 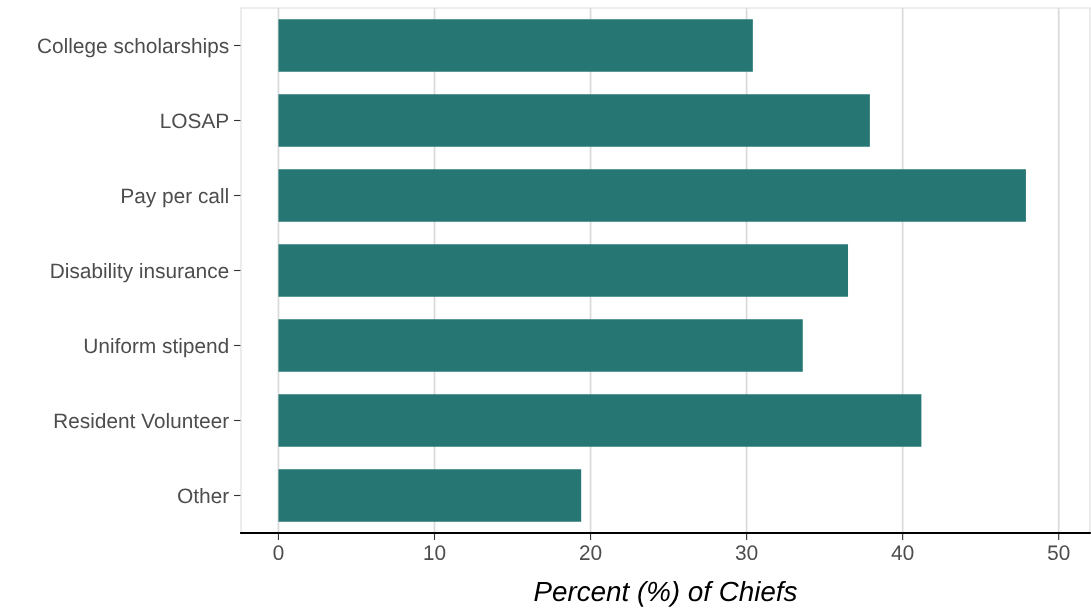 What do you see at coordinates (133, 47) in the screenshot?
I see `y-tick-label: College scholarships` at bounding box center [133, 47].